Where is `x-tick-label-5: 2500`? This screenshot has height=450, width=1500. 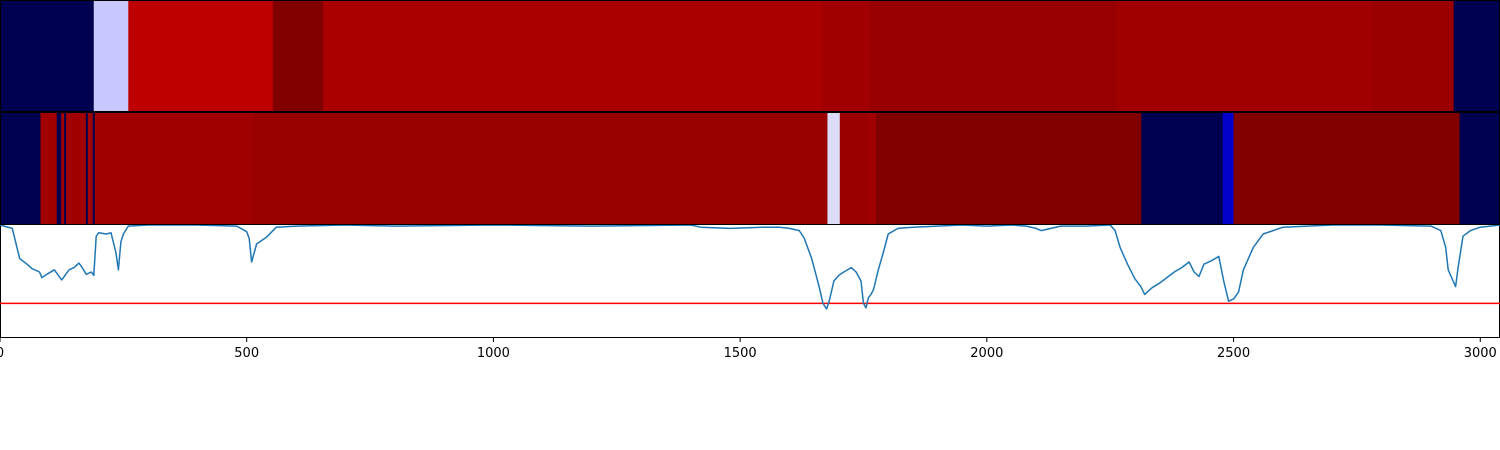
x-tick-label-5: 2500 is located at coordinates (1233, 353).